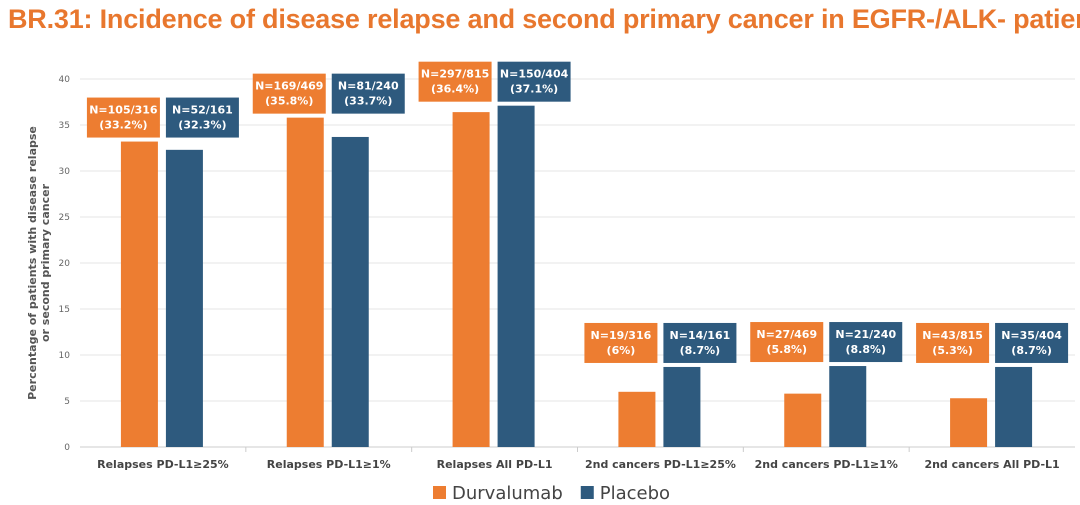 This screenshot has height=505, width=1080. What do you see at coordinates (826, 464) in the screenshot?
I see `x-tick-label: 2nd cancers PD-L1≥1%` at bounding box center [826, 464].